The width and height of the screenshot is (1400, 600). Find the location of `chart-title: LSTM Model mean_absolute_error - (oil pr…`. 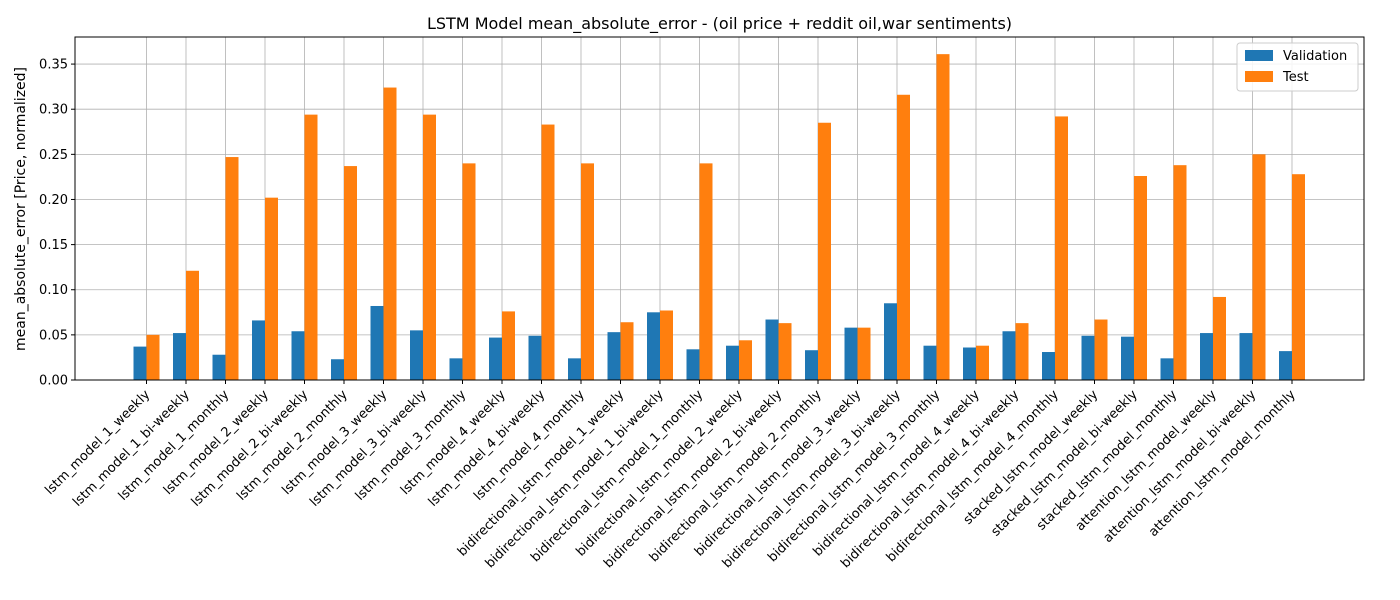

chart-title: LSTM Model mean_absolute_error - (oil pr… is located at coordinates (719, 24).